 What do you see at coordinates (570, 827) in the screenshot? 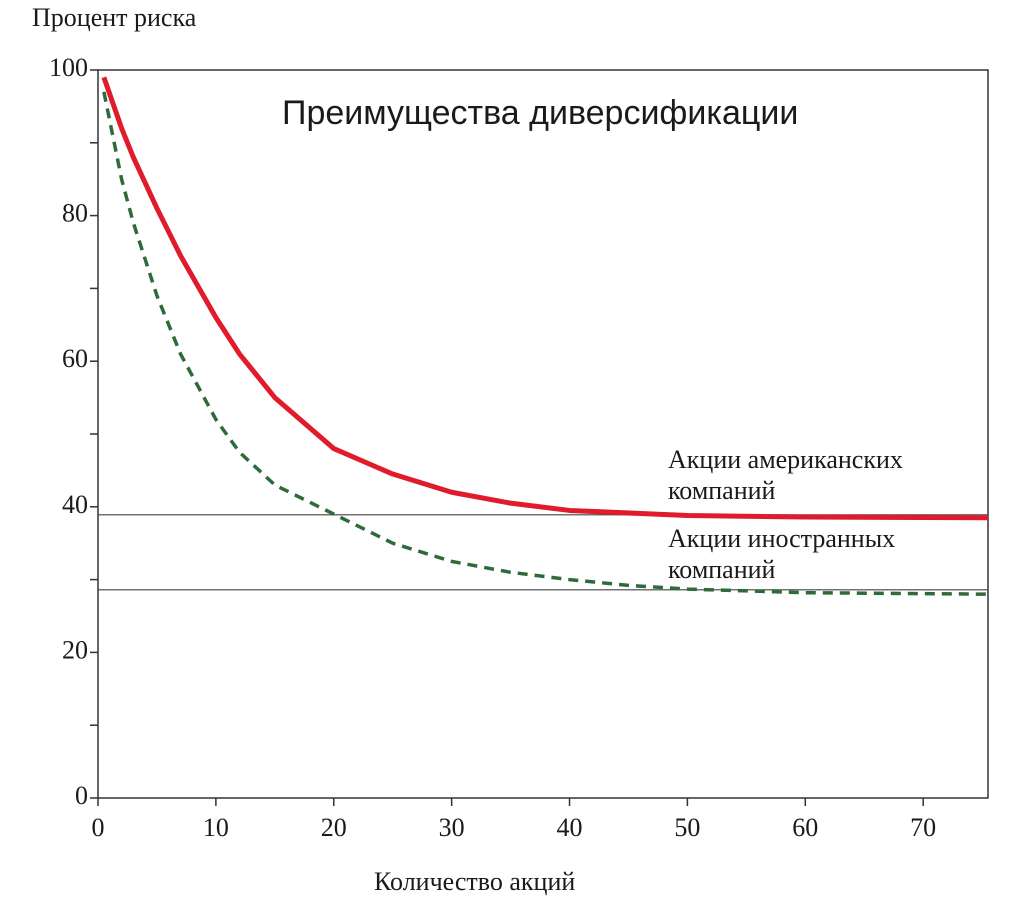
I see `x-tick-label: 40` at bounding box center [570, 827].